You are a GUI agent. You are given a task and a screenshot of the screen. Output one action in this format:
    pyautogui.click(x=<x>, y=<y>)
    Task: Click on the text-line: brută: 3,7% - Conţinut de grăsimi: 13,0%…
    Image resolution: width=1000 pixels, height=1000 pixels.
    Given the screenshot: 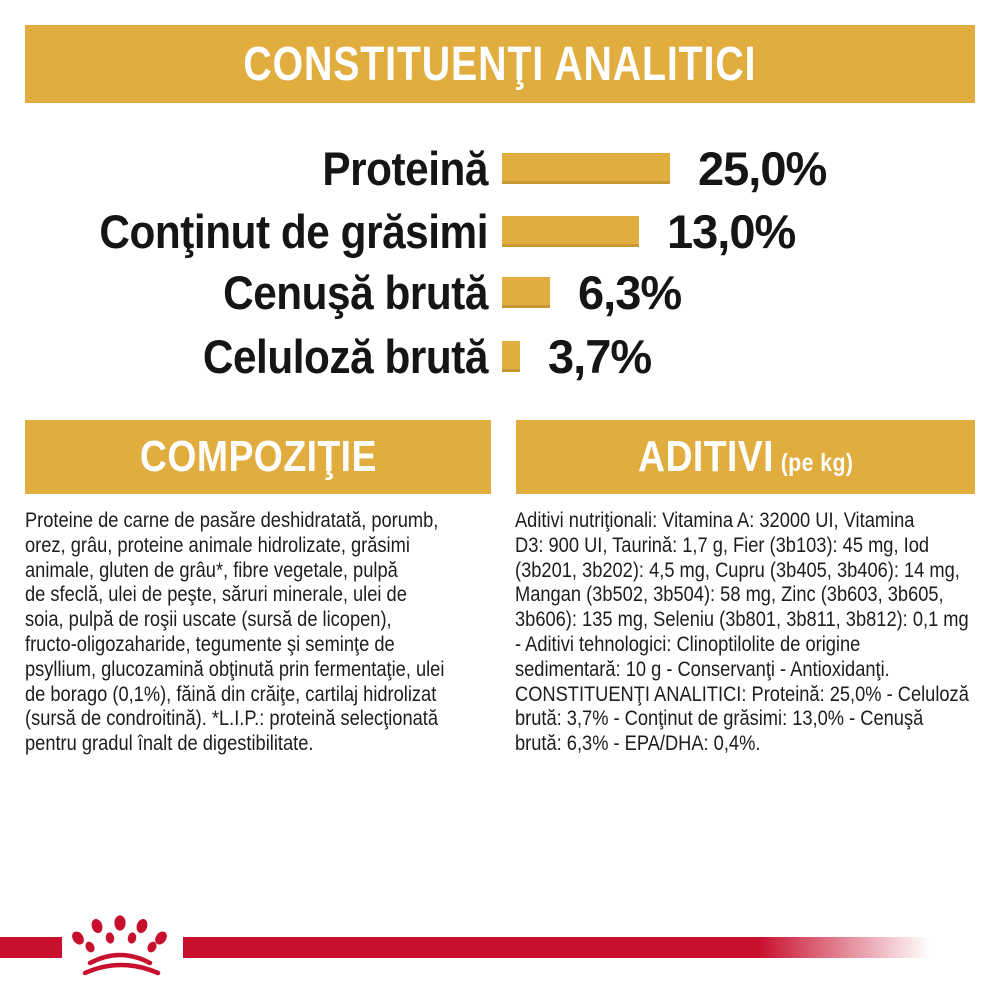 What is the action you would take?
    pyautogui.click(x=719, y=719)
    